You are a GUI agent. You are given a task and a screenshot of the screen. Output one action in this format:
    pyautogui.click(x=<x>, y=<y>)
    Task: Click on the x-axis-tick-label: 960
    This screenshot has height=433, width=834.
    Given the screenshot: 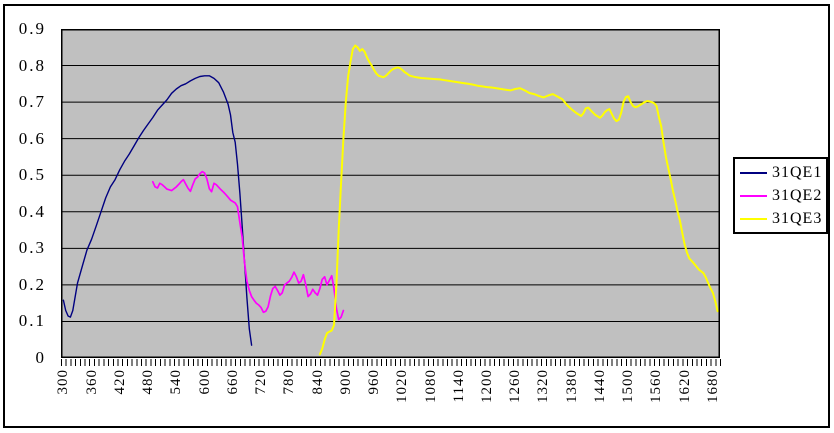 What is the action you would take?
    pyautogui.click(x=374, y=382)
    